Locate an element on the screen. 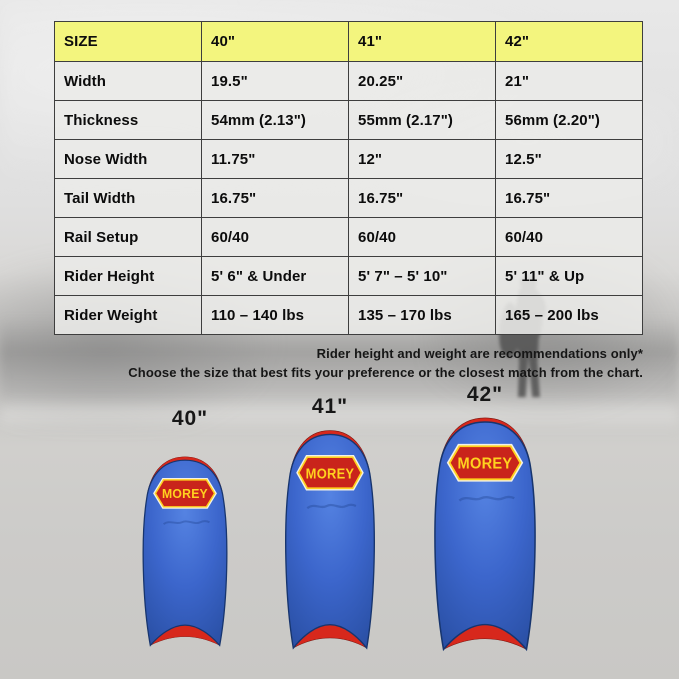 This screenshot has width=679, height=679. board-40-label: 40" is located at coordinates (190, 418).